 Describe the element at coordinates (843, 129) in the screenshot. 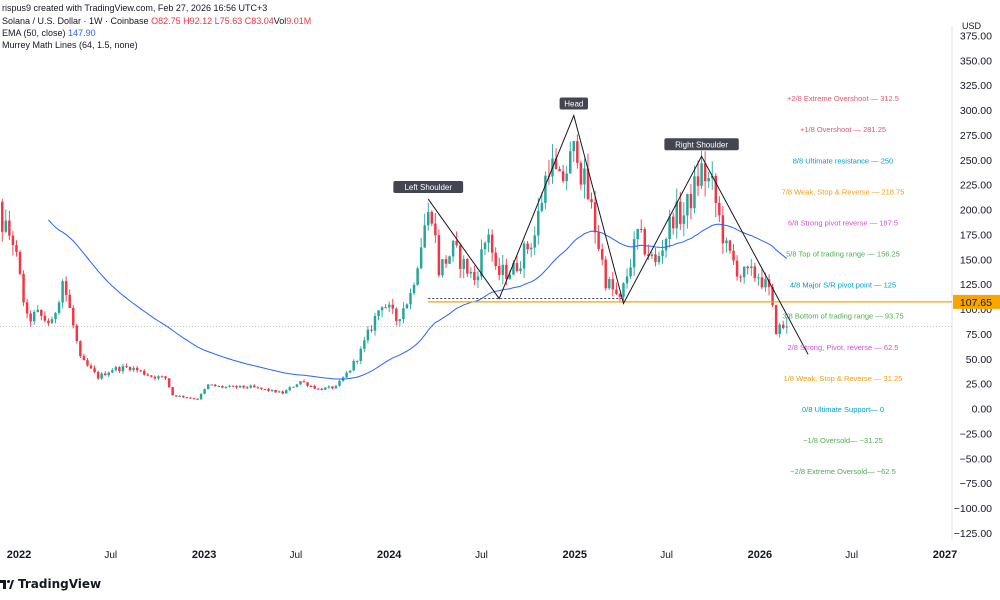

I see `murrey-line-label: +1/8 Overshoot — 281.25` at that location.